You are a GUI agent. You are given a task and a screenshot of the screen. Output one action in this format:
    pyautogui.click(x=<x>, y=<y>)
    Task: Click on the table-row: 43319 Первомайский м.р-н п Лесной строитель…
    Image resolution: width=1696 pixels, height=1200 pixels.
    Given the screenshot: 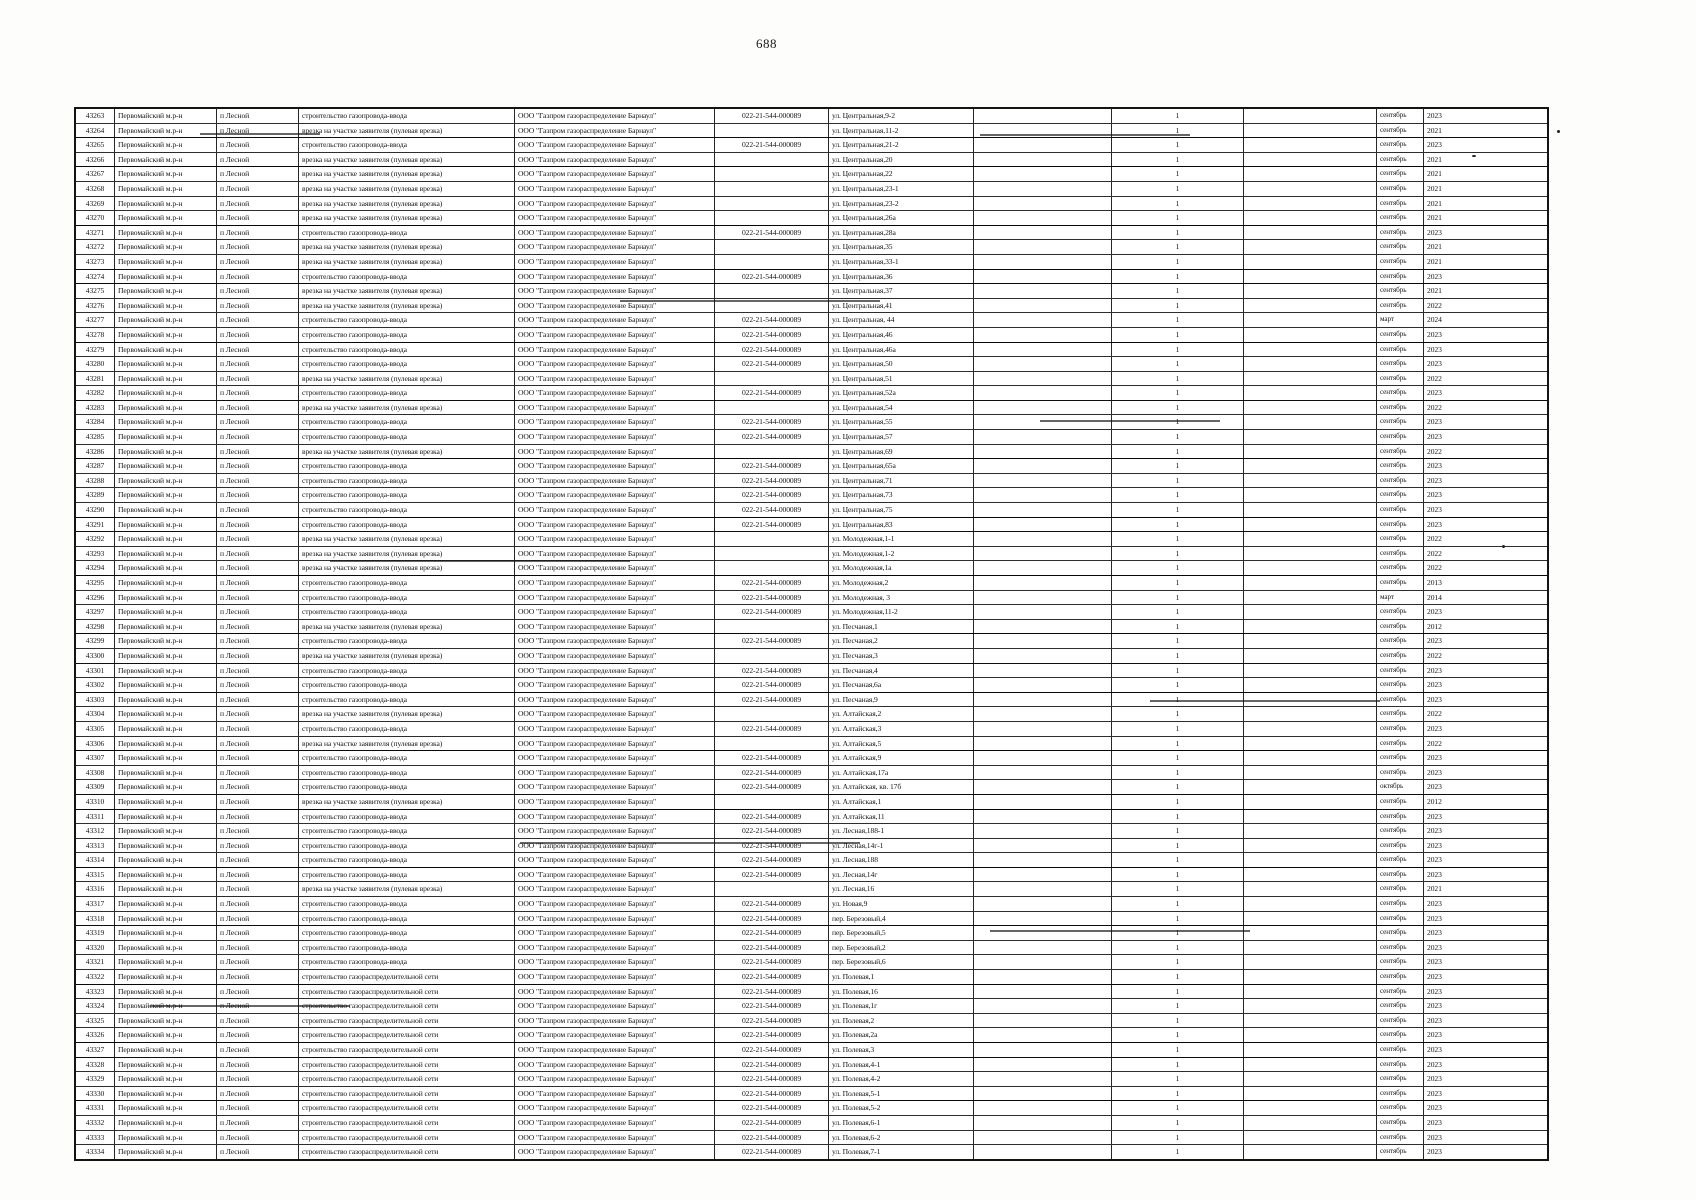 What is the action you would take?
    pyautogui.click(x=811, y=933)
    